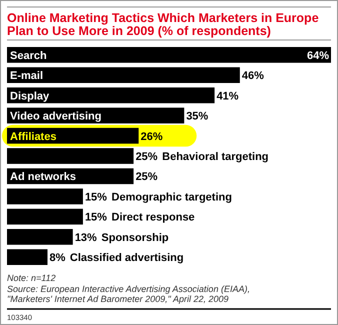 Image resolution: width=338 pixels, height=325 pixels. I want to click on text: Note: n=112, so click(31, 278).